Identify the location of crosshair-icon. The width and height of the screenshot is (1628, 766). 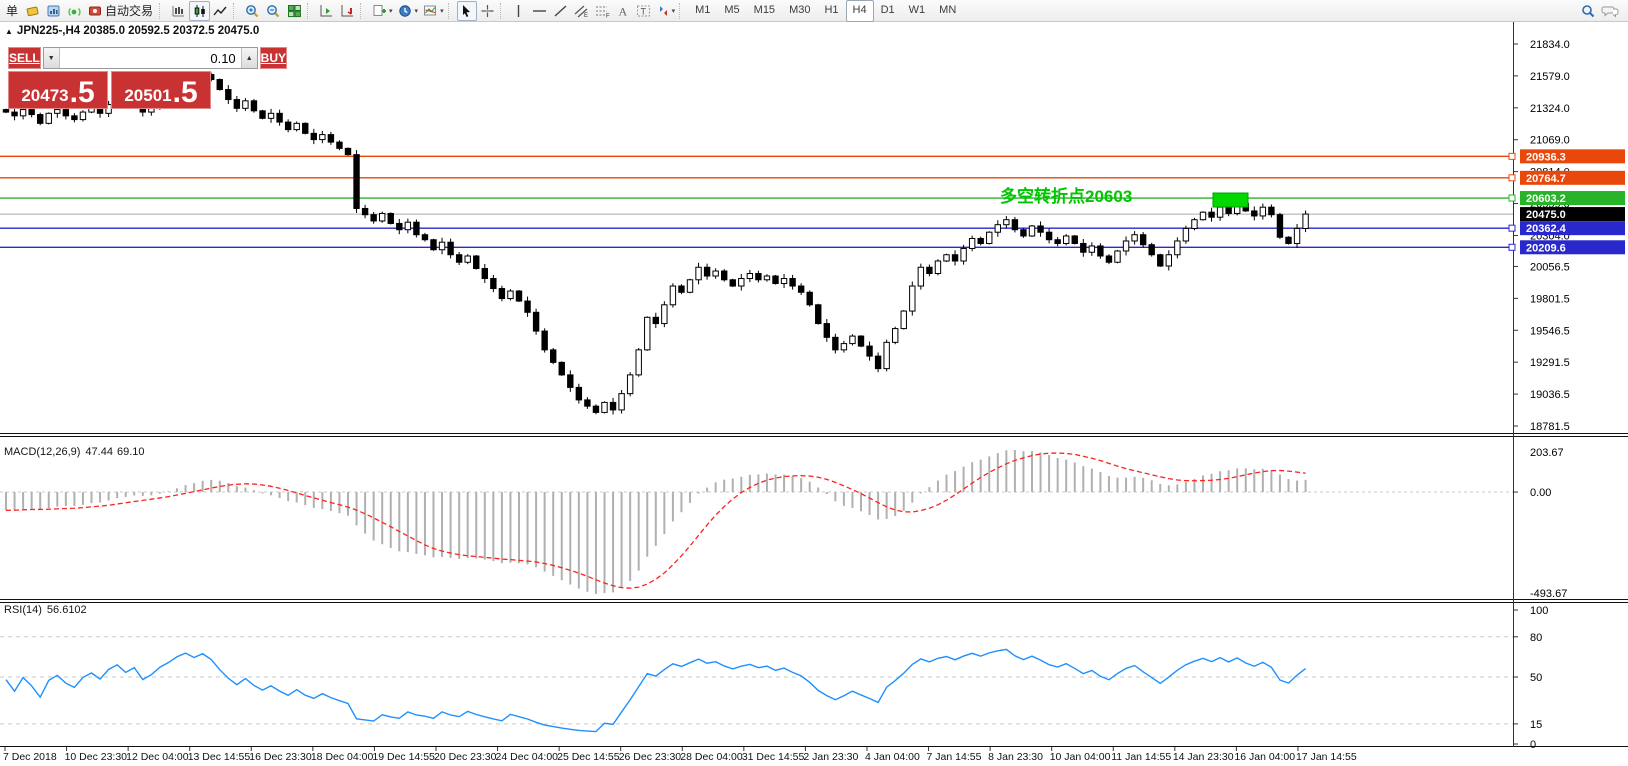
(487, 11).